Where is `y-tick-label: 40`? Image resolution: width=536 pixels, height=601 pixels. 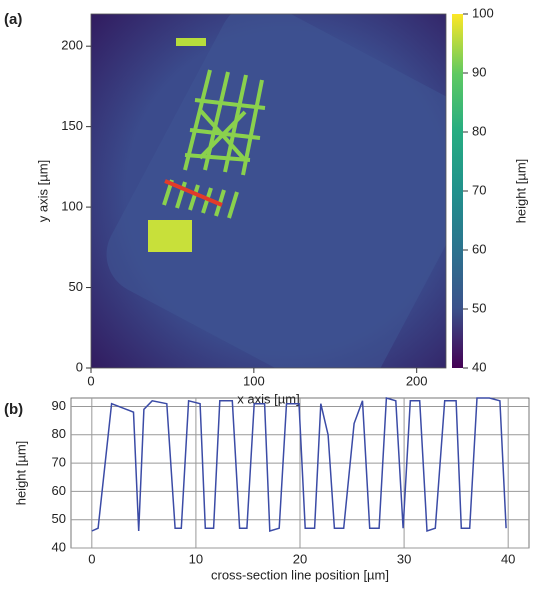 y-tick-label: 40 is located at coordinates (59, 546).